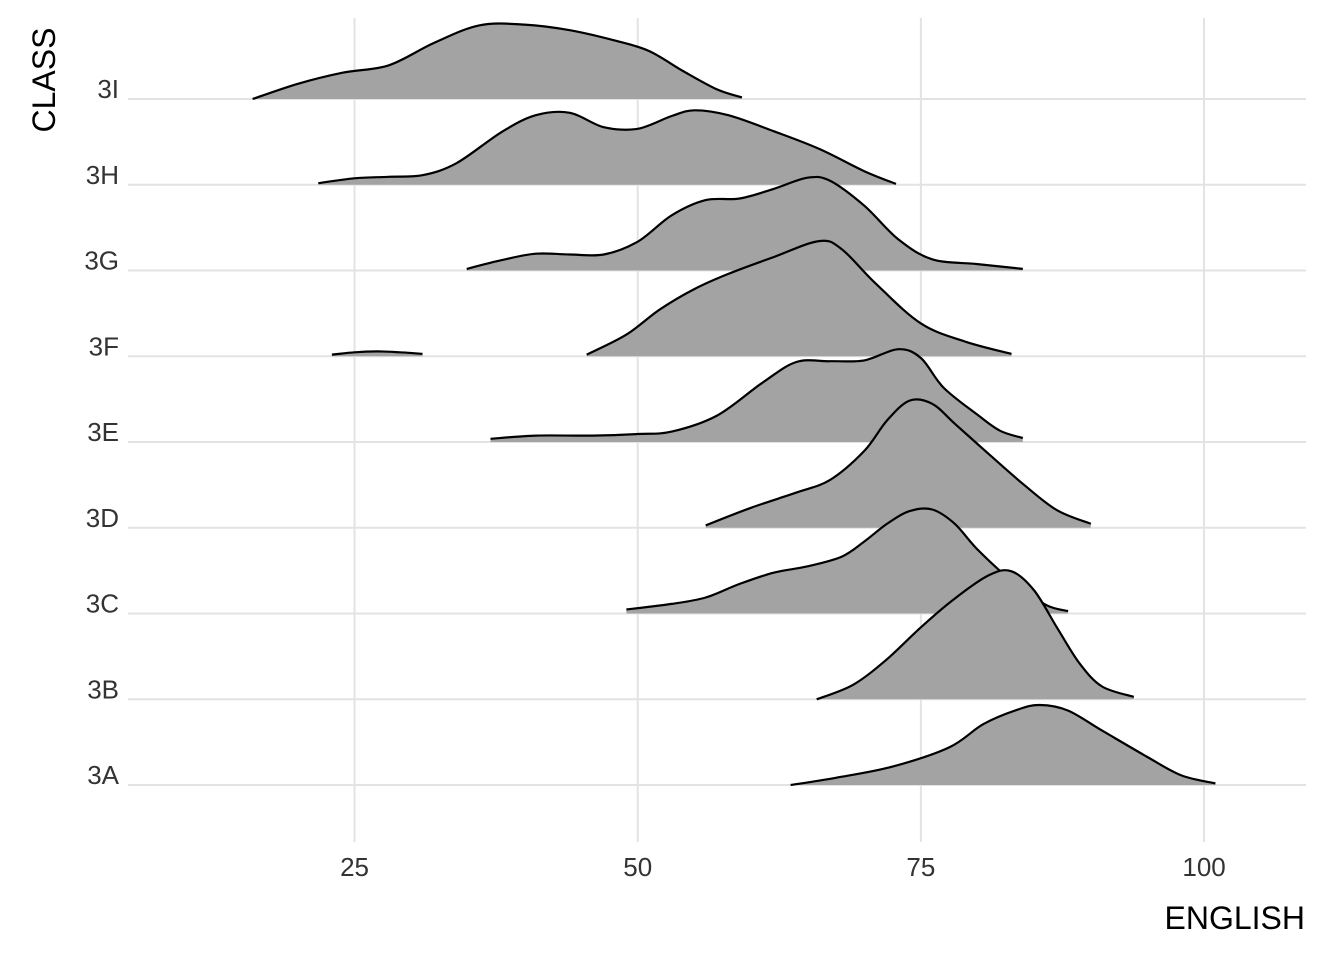 Image resolution: width=1344 pixels, height=960 pixels. I want to click on x-tick-labels: 25 50 75 100, so click(783, 867).